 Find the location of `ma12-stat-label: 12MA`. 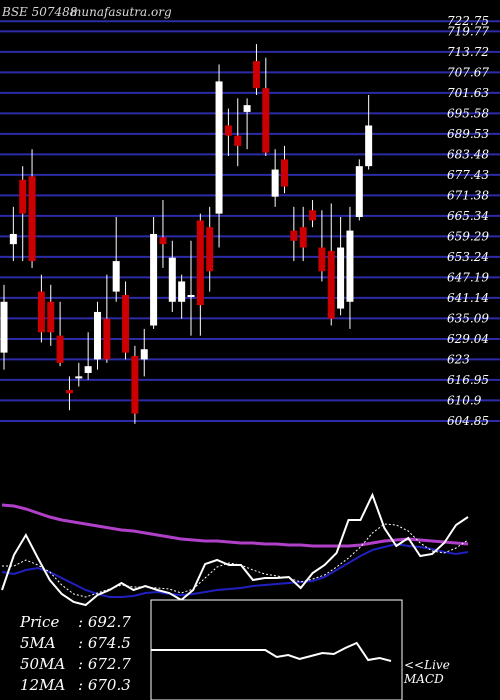

ma12-stat-label: 12MA is located at coordinates (43, 685).